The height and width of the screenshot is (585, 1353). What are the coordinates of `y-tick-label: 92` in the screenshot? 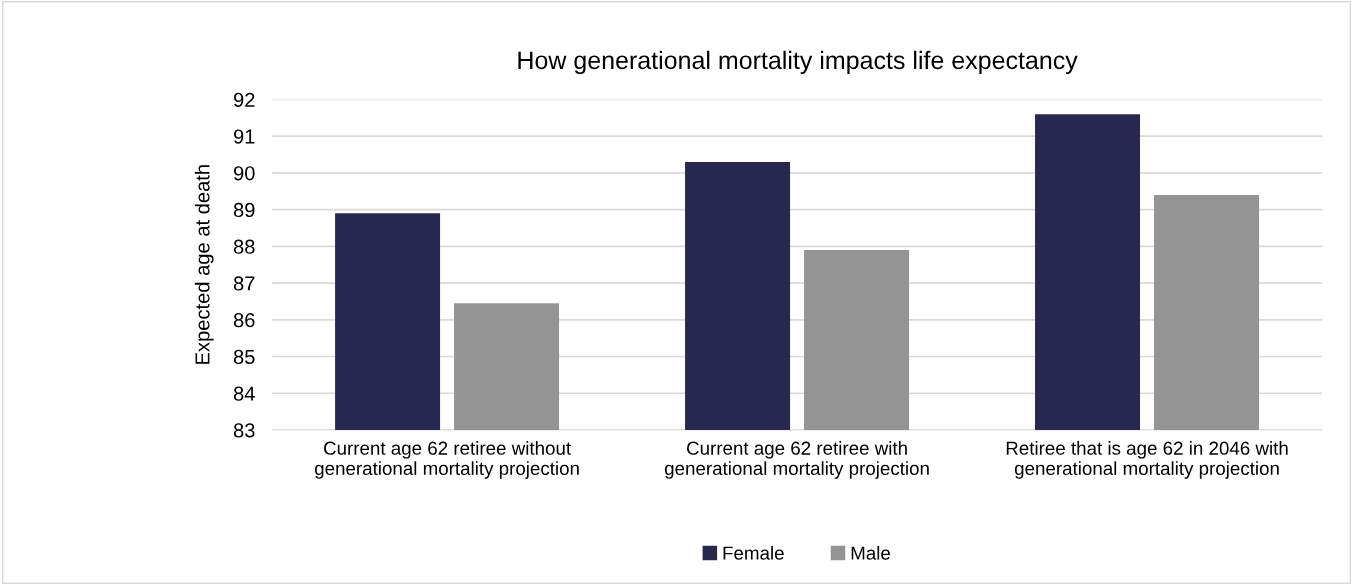 It's located at (244, 99).